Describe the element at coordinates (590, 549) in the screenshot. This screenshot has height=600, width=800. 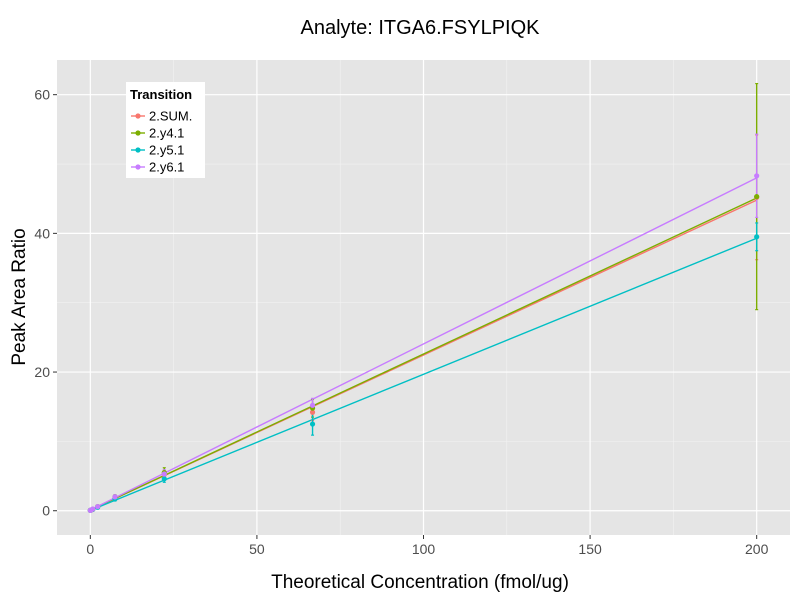
I see `x-tick-label: 150` at that location.